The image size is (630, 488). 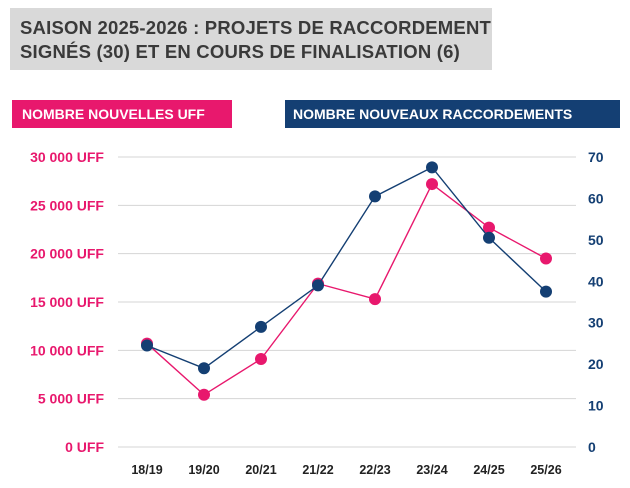 What do you see at coordinates (596, 157) in the screenshot?
I see `y-right-tick-label: 70` at bounding box center [596, 157].